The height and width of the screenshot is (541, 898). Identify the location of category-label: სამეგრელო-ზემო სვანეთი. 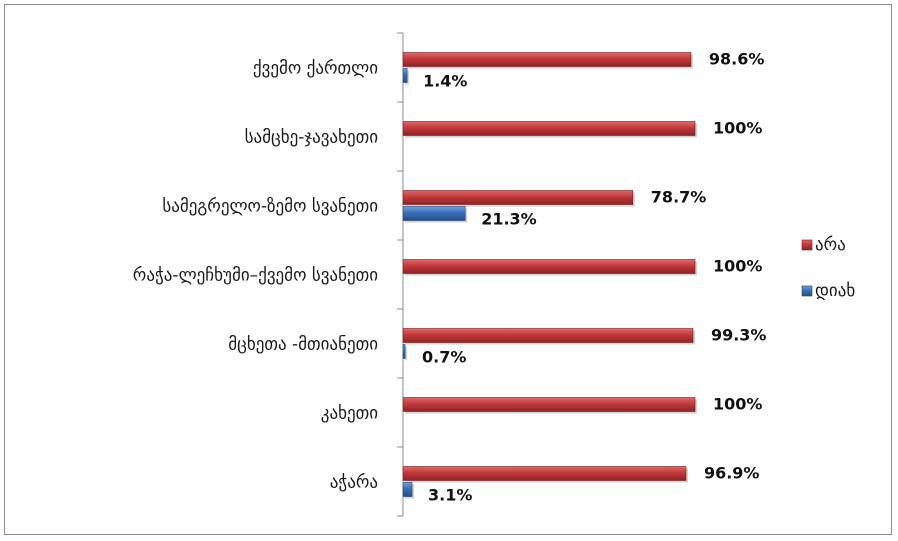
(270, 207).